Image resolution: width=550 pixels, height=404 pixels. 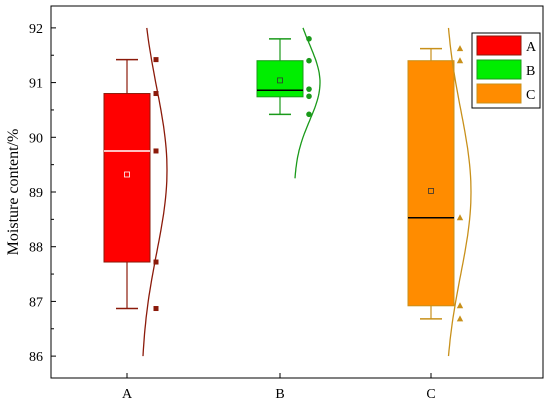 What do you see at coordinates (430, 394) in the screenshot?
I see `x-tick-label: C` at bounding box center [430, 394].